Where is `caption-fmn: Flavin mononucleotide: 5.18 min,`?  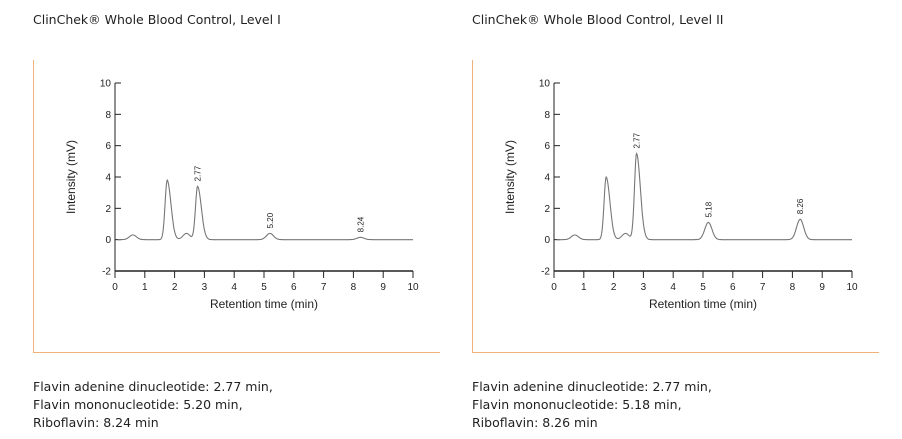
caption-fmn: Flavin mononucleotide: 5.18 min, is located at coordinates (577, 404).